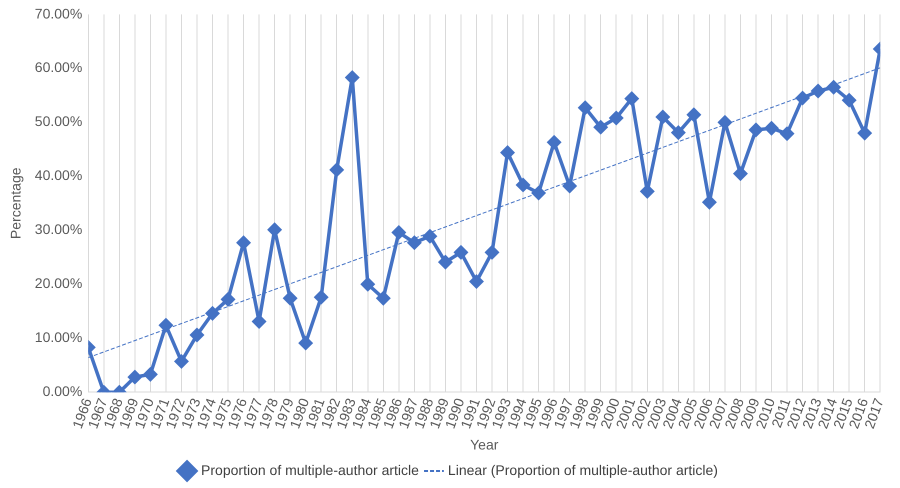 Image resolution: width=900 pixels, height=488 pixels. Describe the element at coordinates (484, 444) in the screenshot. I see `x-axis-title: Year` at that location.